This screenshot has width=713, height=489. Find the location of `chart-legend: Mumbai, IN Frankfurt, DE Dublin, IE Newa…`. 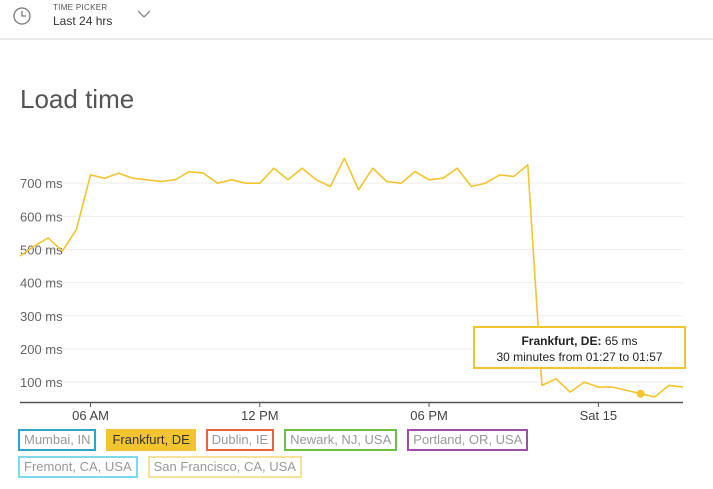

chart-legend: Mumbai, IN Frankfurt, DE Dublin, IE Newa… is located at coordinates (363, 456).